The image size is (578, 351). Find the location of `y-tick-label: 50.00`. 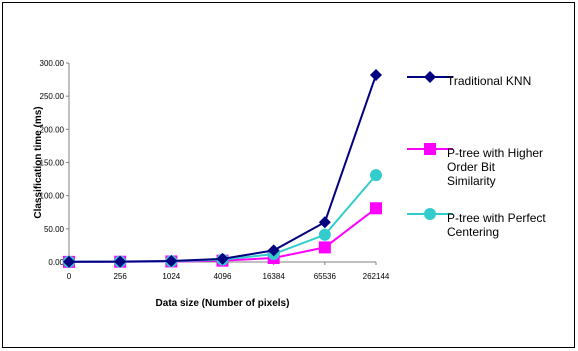

y-tick-label: 50.00 is located at coordinates (54, 229).